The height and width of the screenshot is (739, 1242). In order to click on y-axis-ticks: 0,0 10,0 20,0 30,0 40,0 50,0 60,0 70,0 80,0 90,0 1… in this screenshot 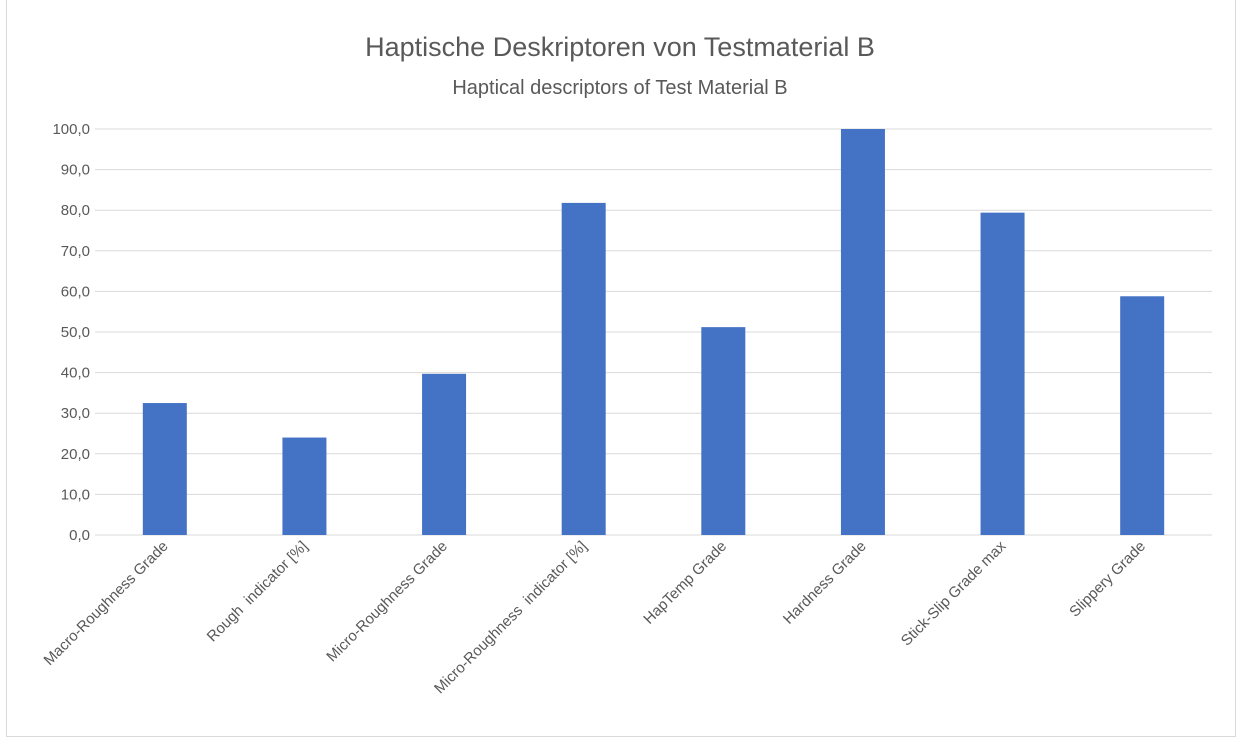, I will do `click(71, 332)`.